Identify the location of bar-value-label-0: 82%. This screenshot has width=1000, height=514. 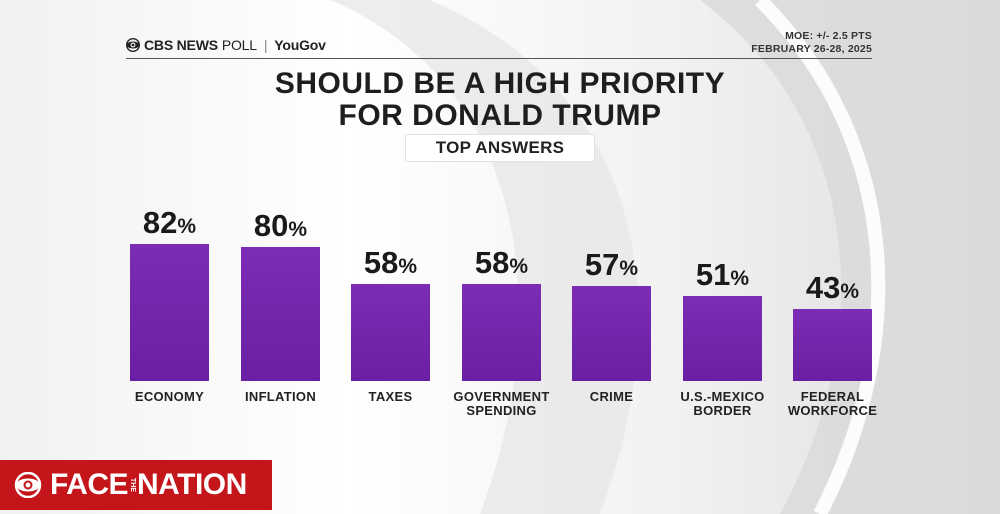
(169, 222).